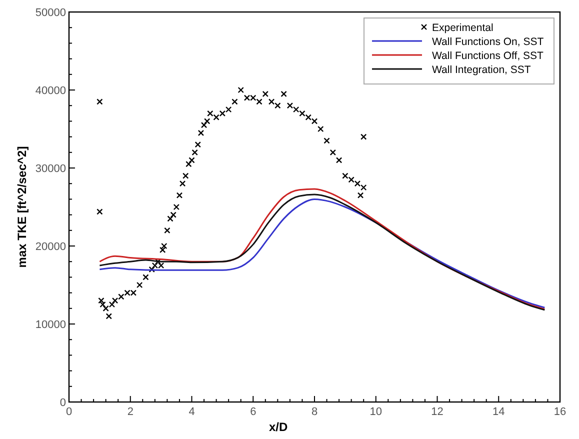 The image size is (579, 439). What do you see at coordinates (50, 13) in the screenshot?
I see `y-tick-label: 50000` at bounding box center [50, 13].